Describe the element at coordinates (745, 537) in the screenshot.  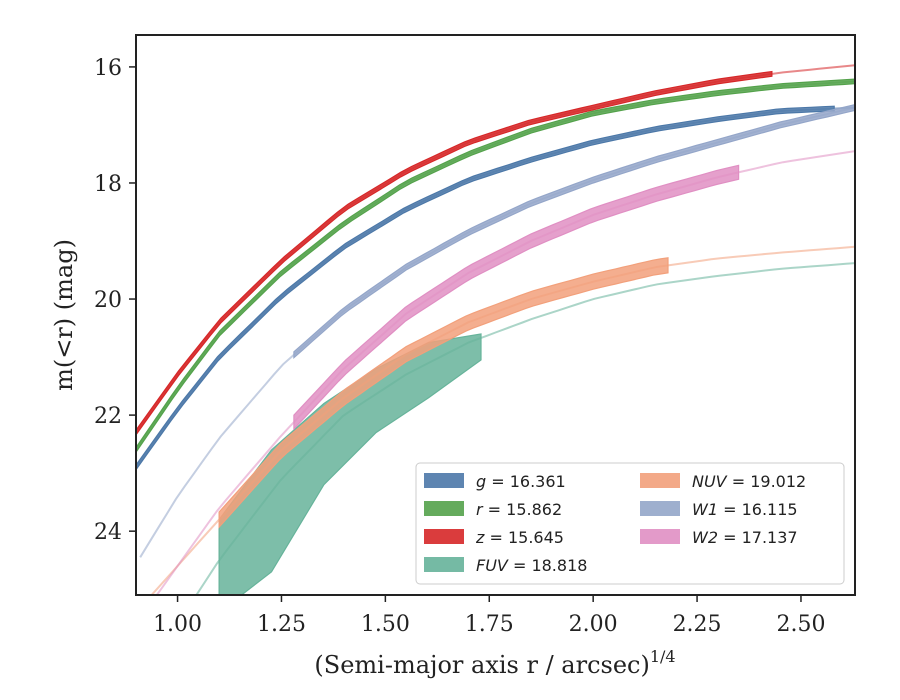
I see `legend-label-w2: W2 = 17.137` at that location.